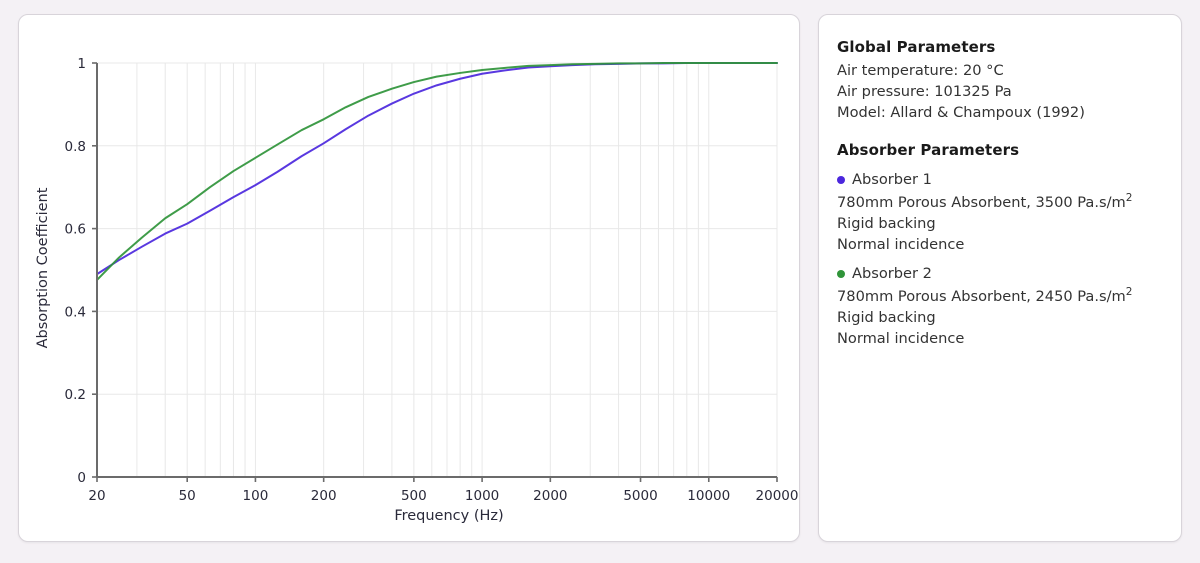 Image resolution: width=1200 pixels, height=563 pixels. Describe the element at coordinates (75, 395) in the screenshot. I see `y-tick-label: 0.2` at that location.